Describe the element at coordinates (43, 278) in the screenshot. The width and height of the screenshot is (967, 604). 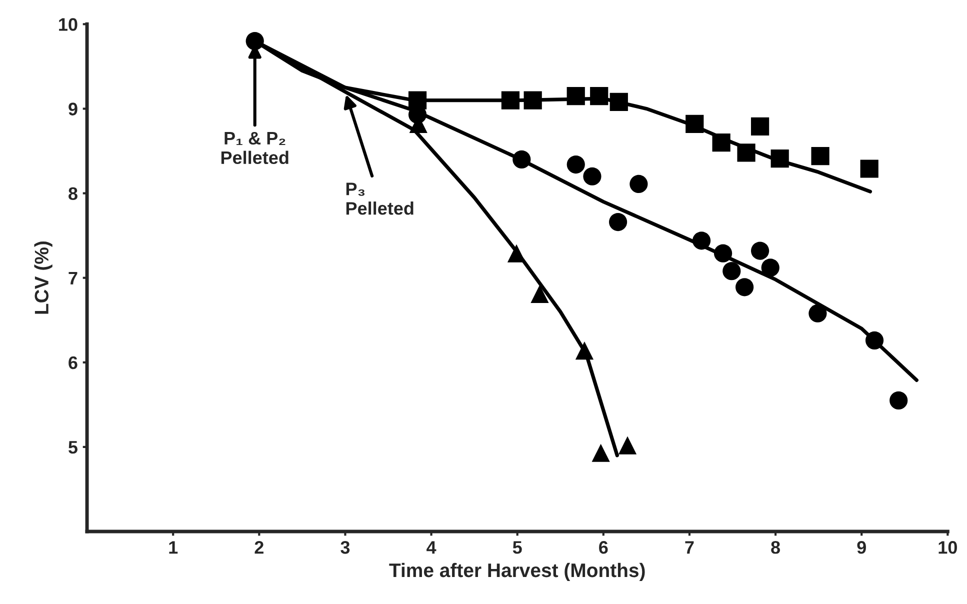
I see `y-axis-title: LCV (%)` at that location.